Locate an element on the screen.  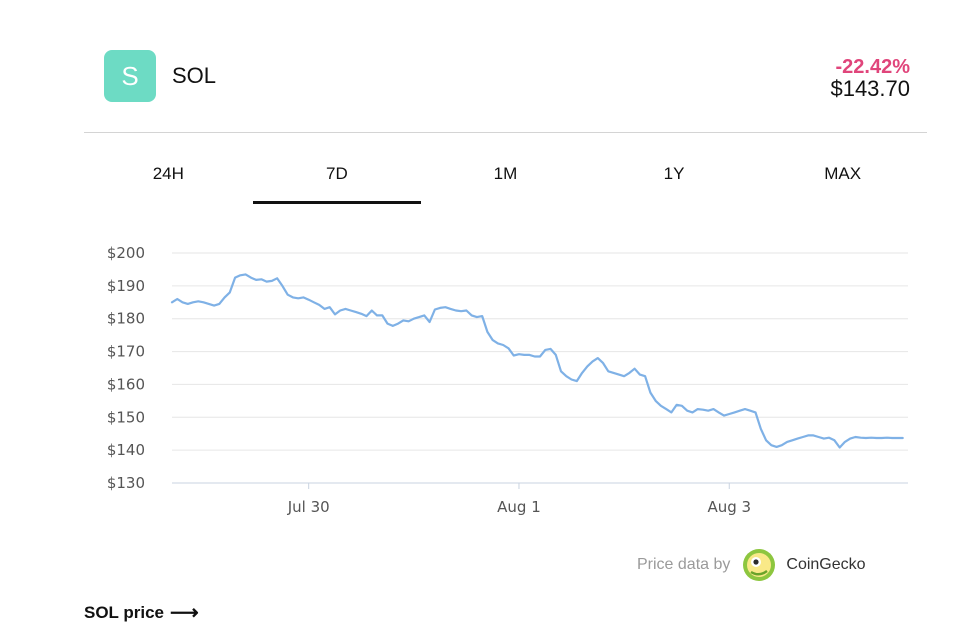
y-tick-label: $150 is located at coordinates (126, 417).